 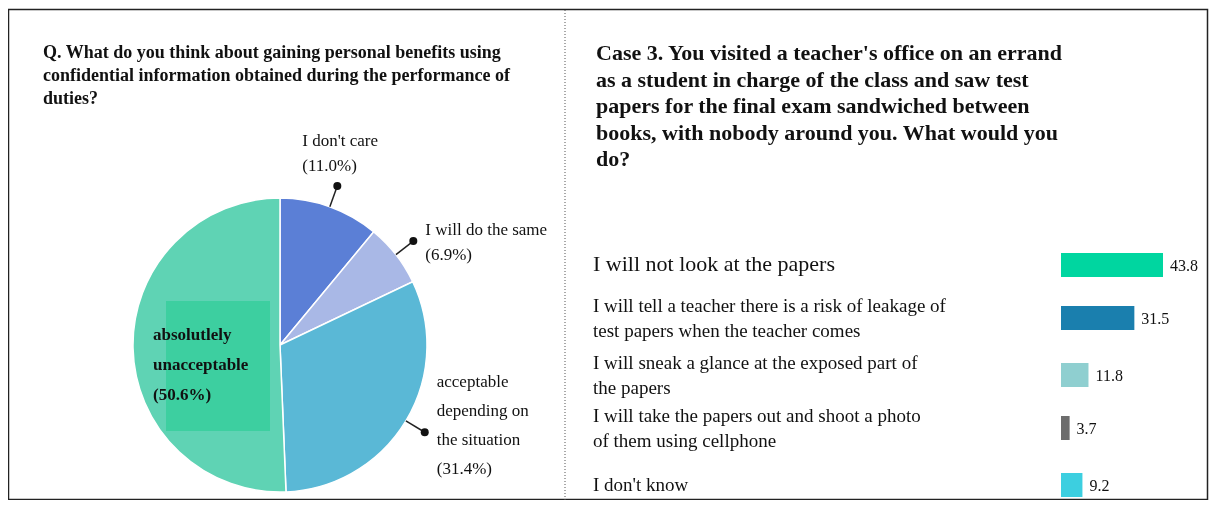 What do you see at coordinates (329, 166) in the screenshot?
I see `data-label: (11.0%)` at bounding box center [329, 166].